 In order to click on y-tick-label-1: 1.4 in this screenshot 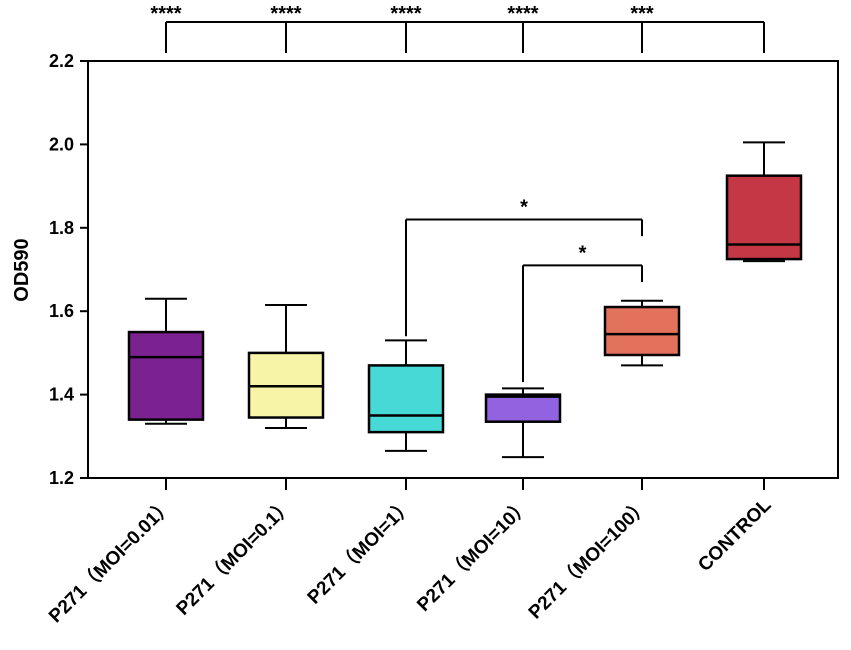, I will do `click(61, 395)`.